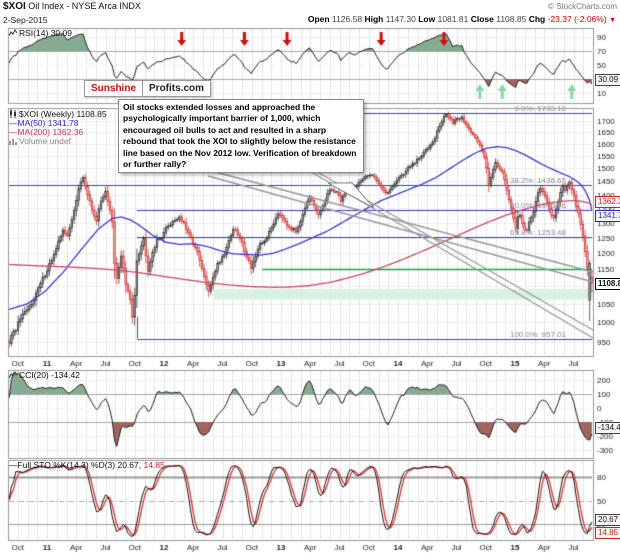 The width and height of the screenshot is (620, 559). Describe the element at coordinates (453, 19) in the screenshot. I see `low-value: 1081.81` at that location.